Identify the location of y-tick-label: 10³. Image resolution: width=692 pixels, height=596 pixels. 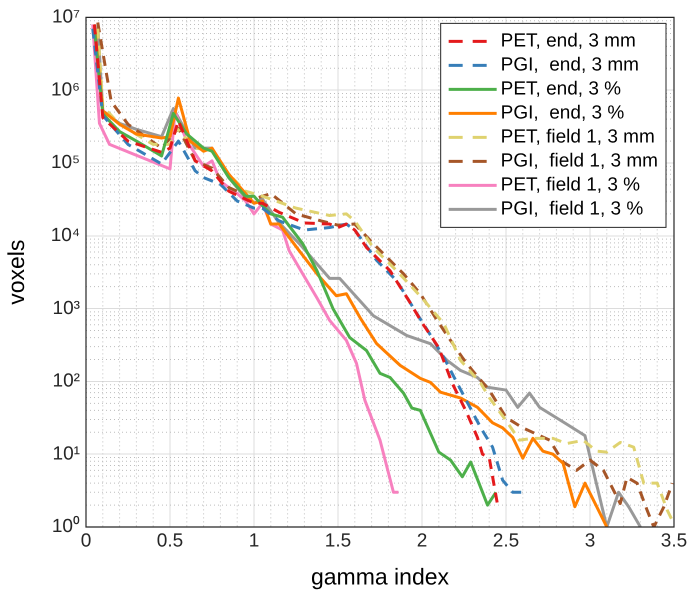
(66, 308).